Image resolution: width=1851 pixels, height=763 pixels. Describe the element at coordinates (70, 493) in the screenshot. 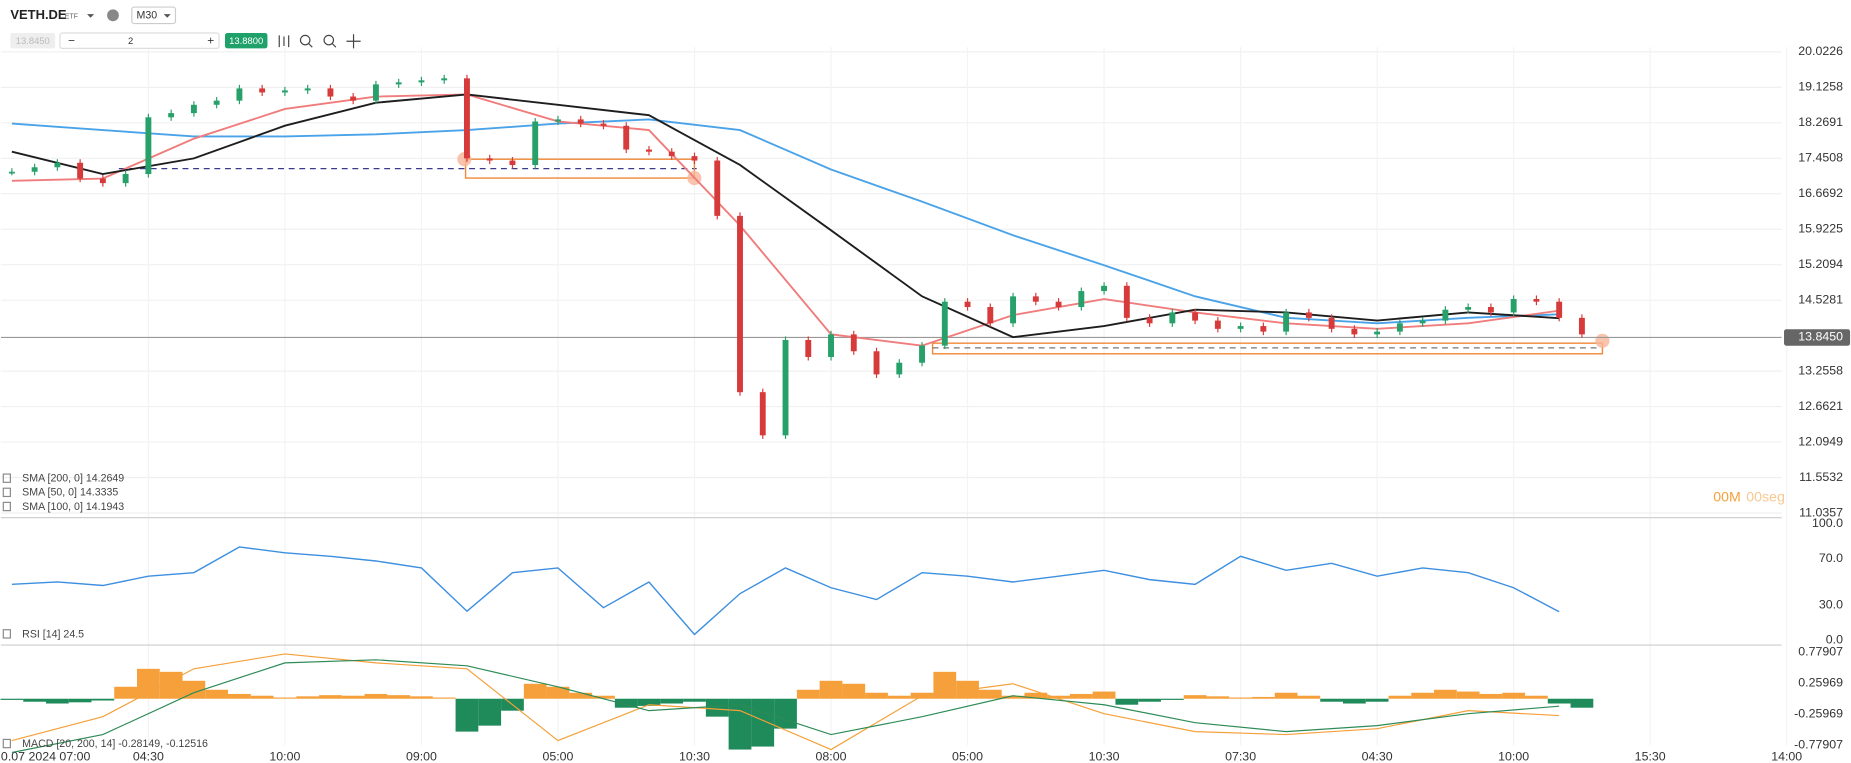

I see `legend-entry: SMA [50, 0] 14.3335` at that location.